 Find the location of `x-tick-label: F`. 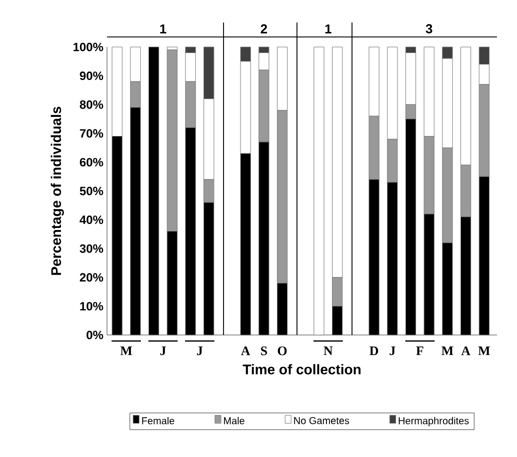

x-tick-label: F is located at coordinates (420, 351).